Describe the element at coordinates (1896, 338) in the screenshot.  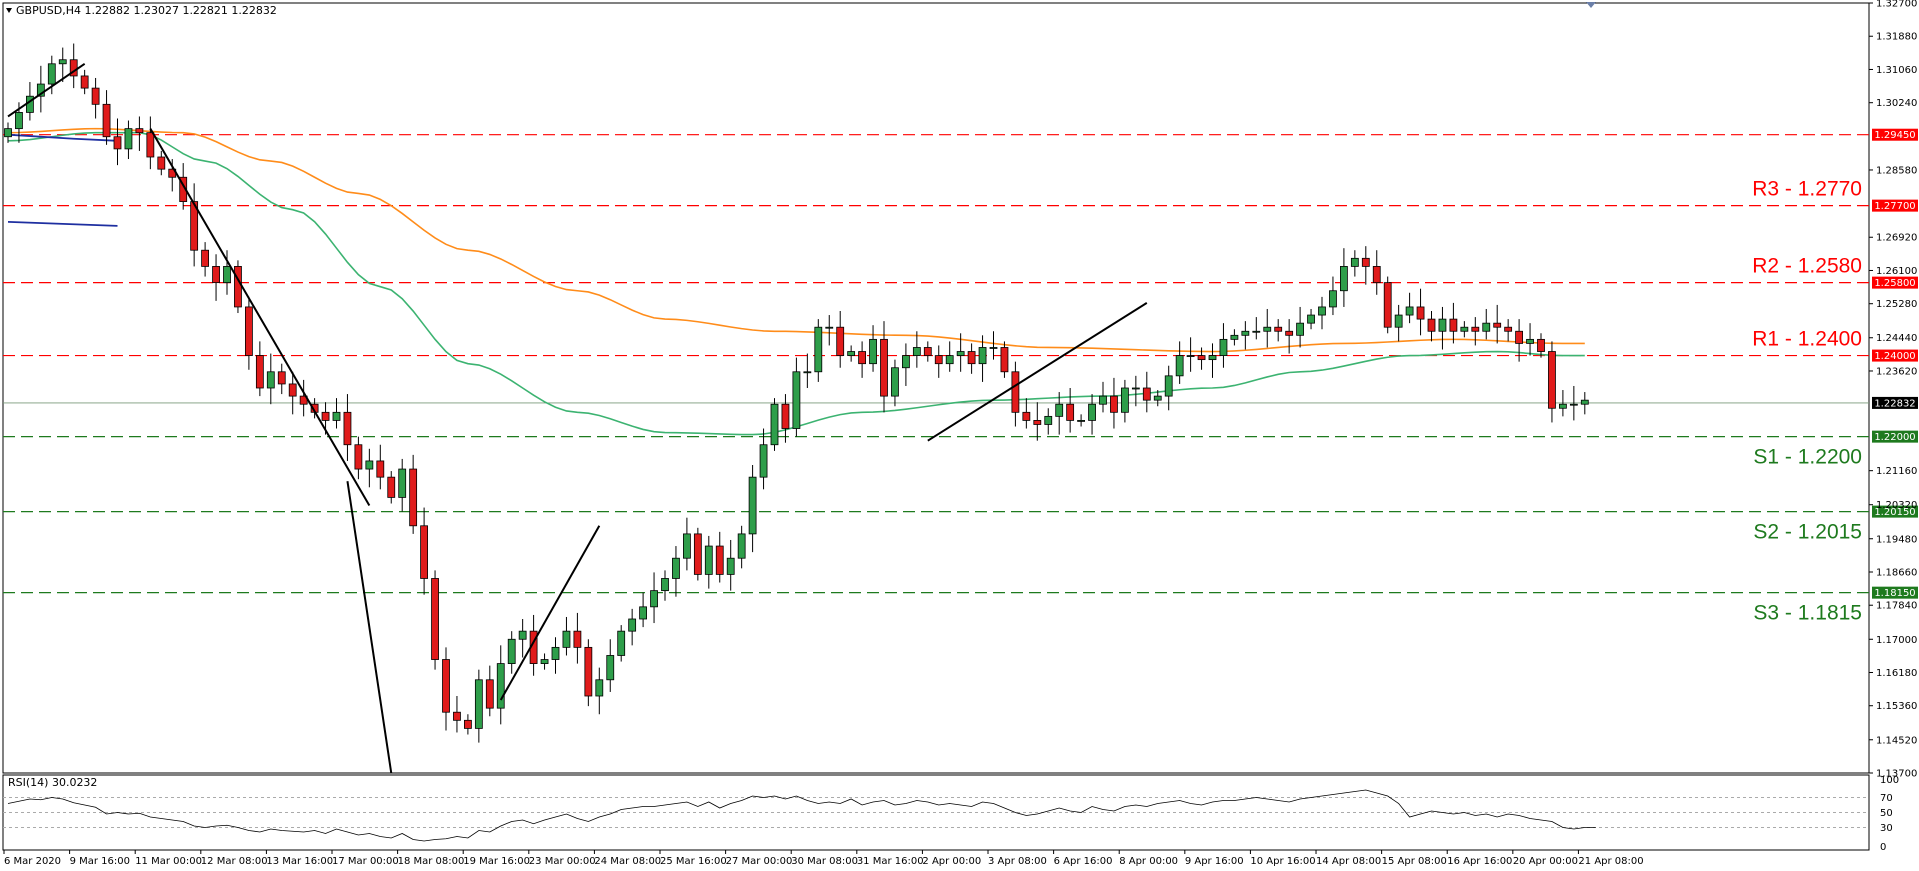
I see `y-tick-label-10: 1.24440` at that location.